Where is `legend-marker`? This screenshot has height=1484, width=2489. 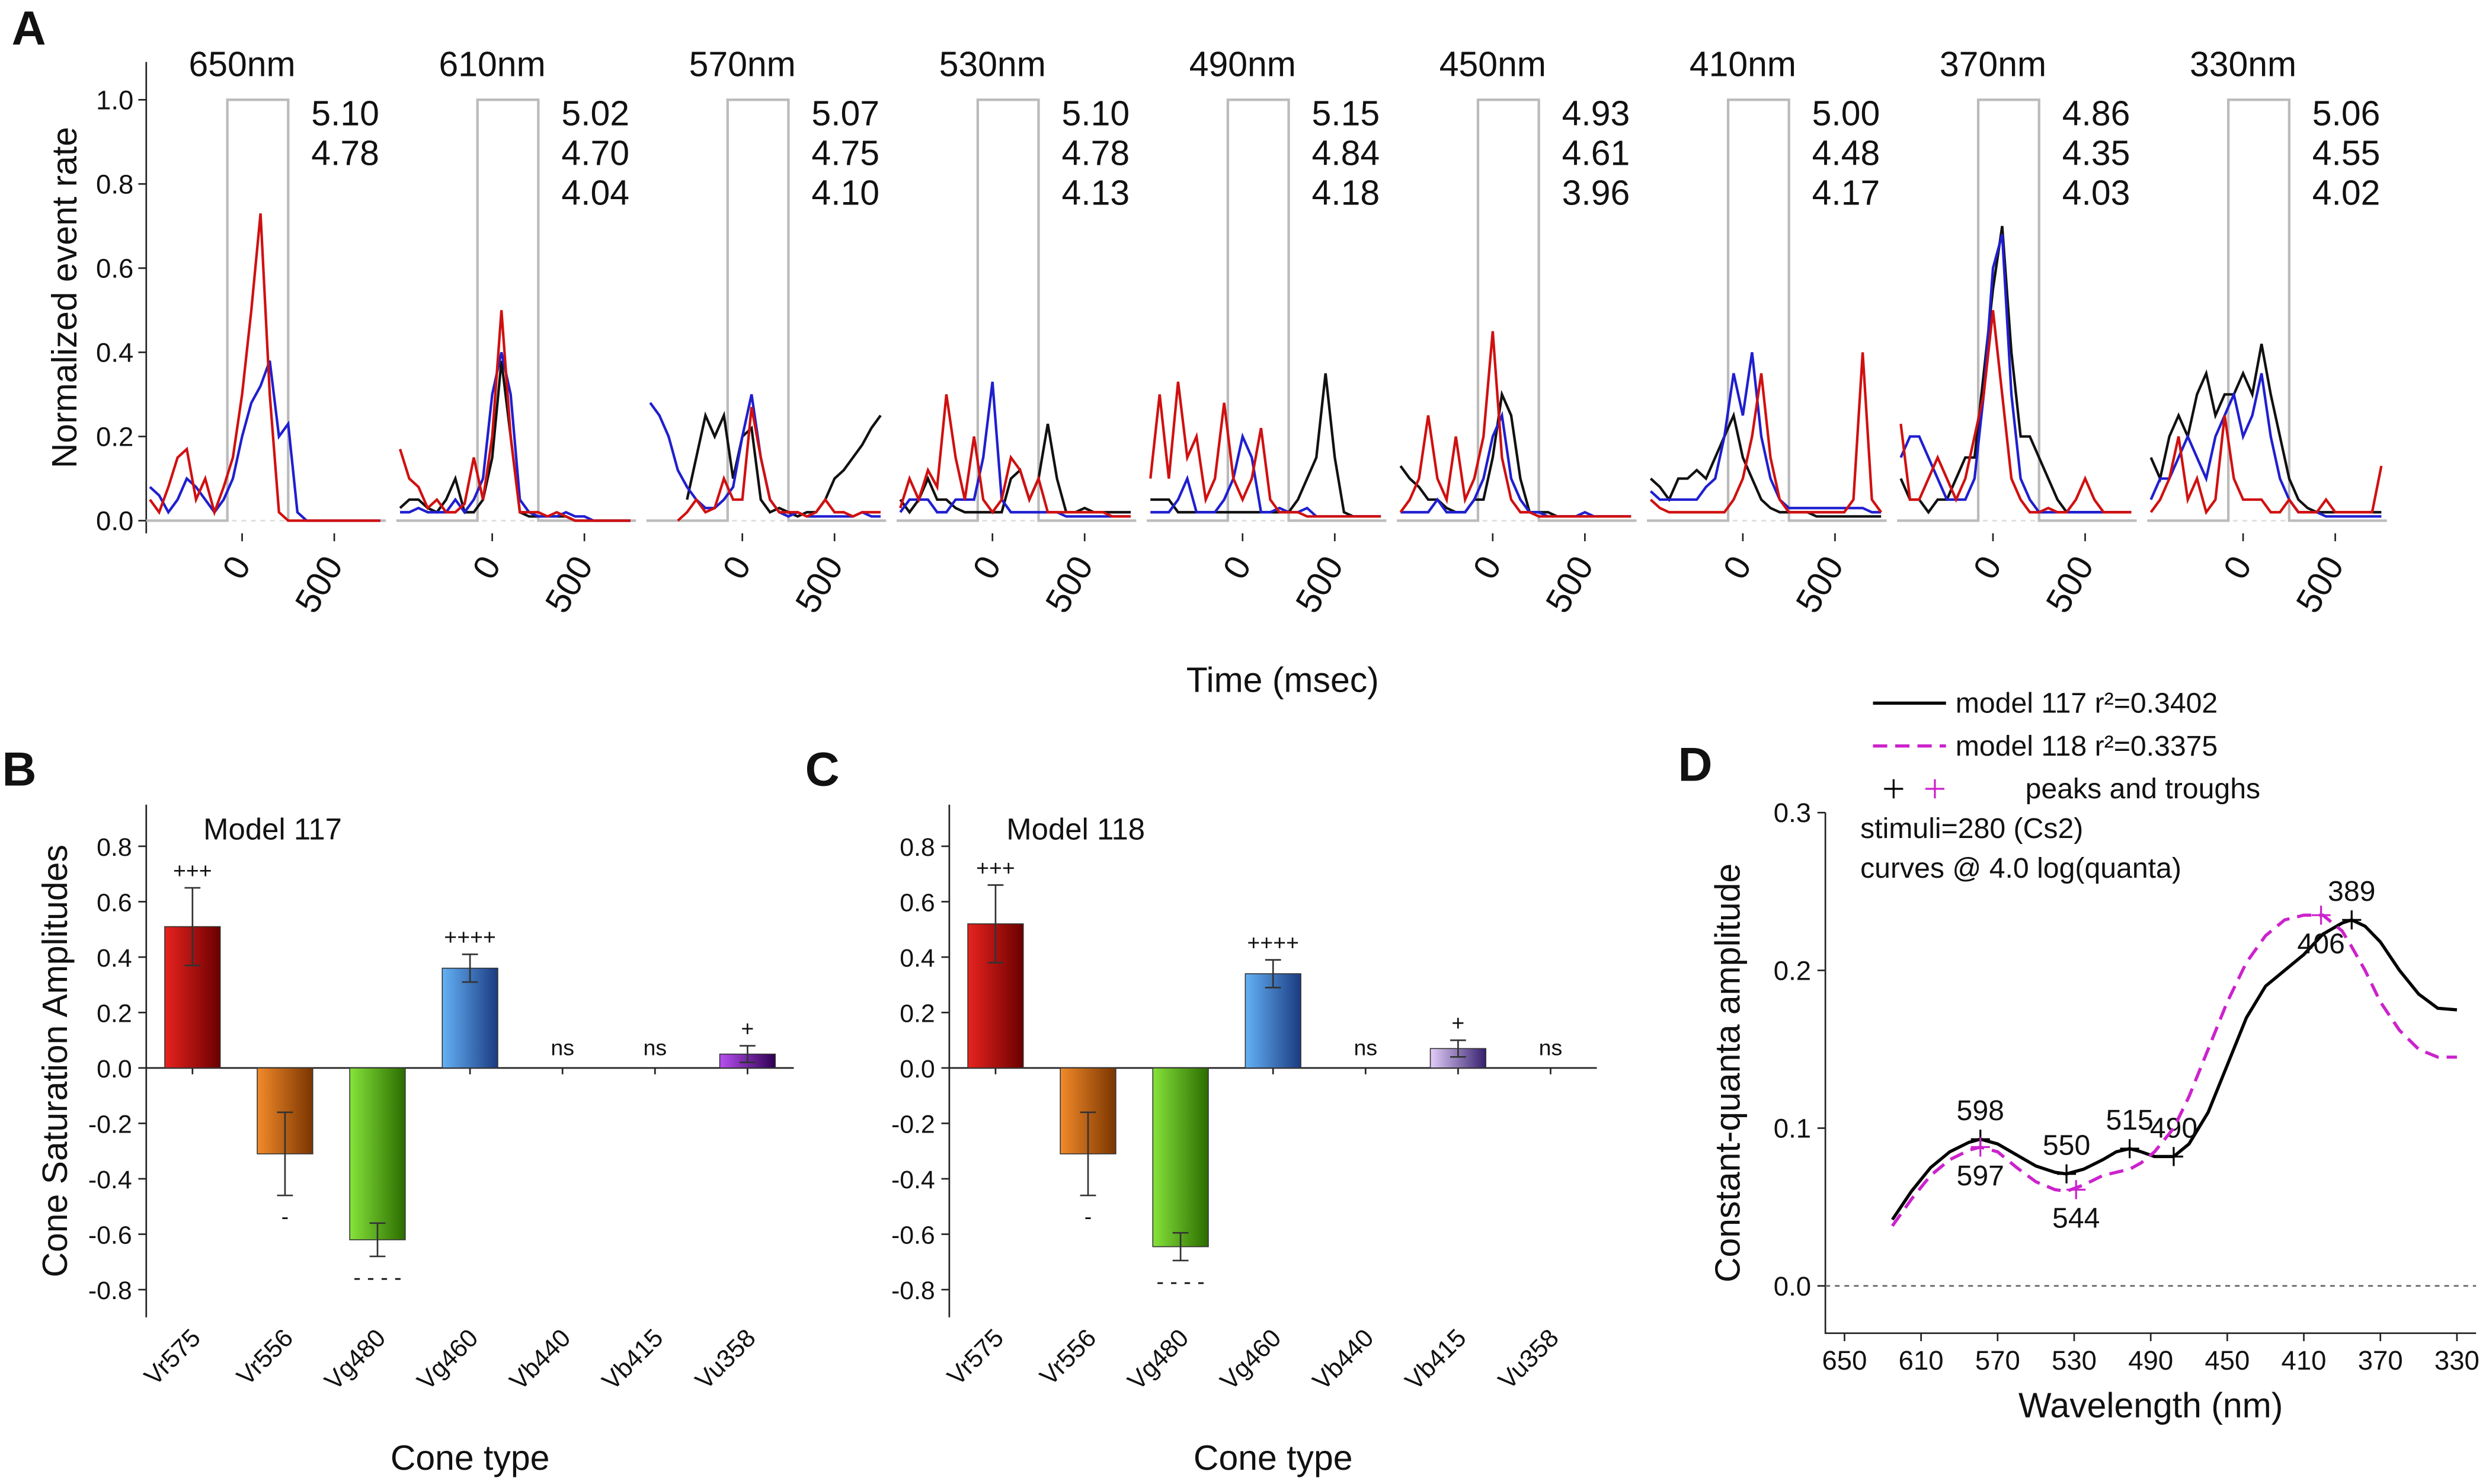 legend-marker is located at coordinates (1935, 789).